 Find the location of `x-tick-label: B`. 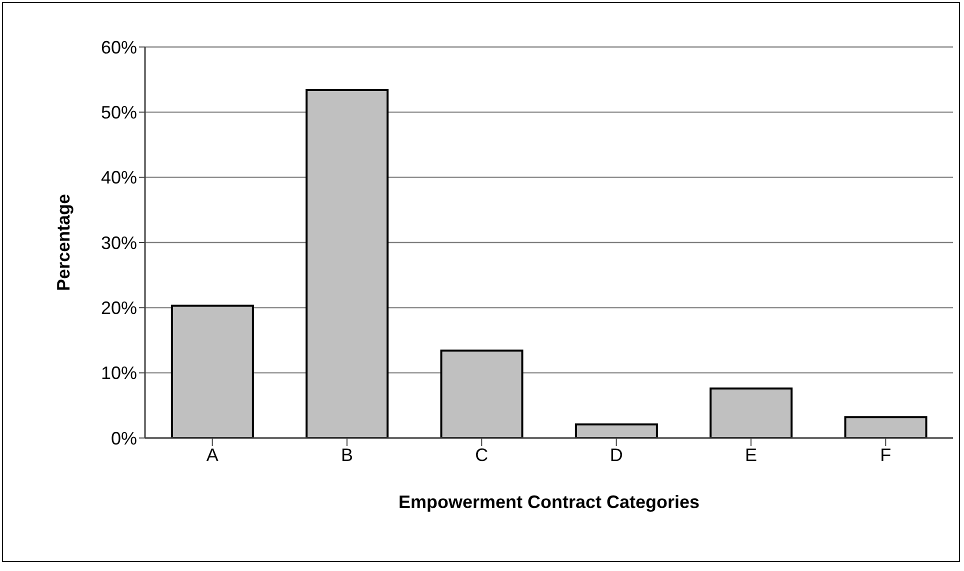

x-tick-label: B is located at coordinates (347, 454).